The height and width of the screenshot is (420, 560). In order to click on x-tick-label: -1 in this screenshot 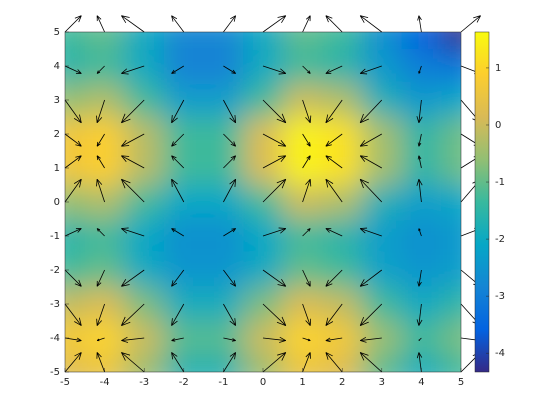, I will do `click(223, 382)`.